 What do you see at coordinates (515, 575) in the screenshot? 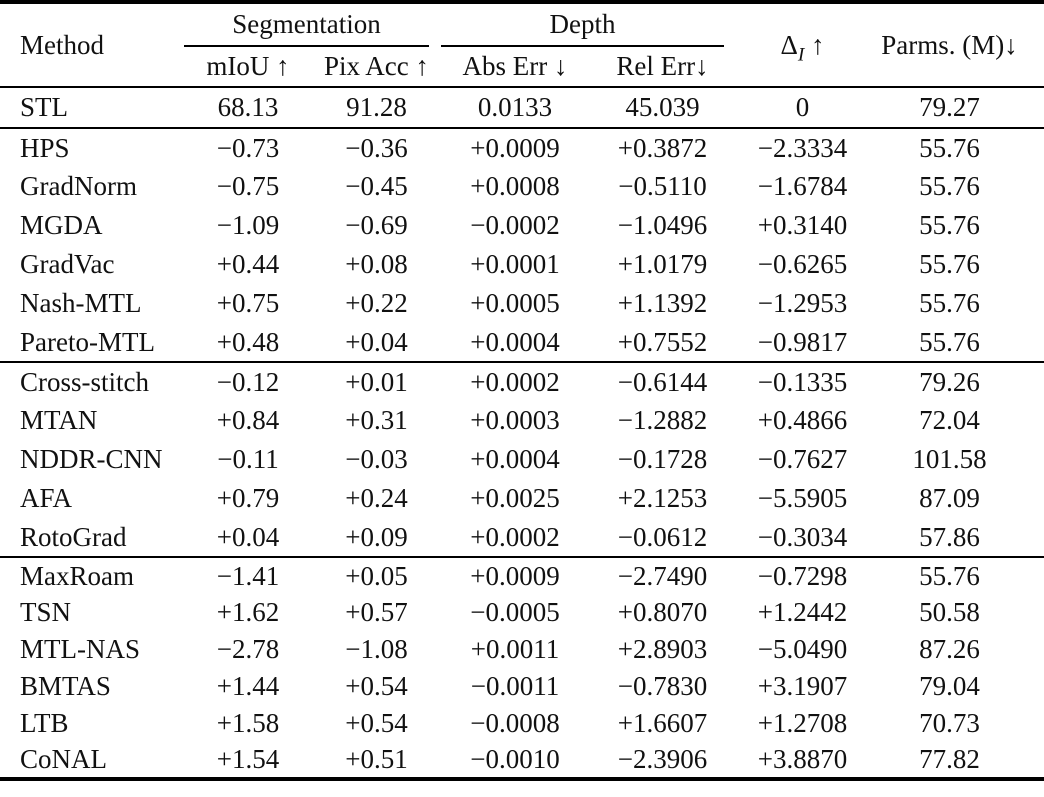
I see `cell-abserr: +0.0009` at bounding box center [515, 575].